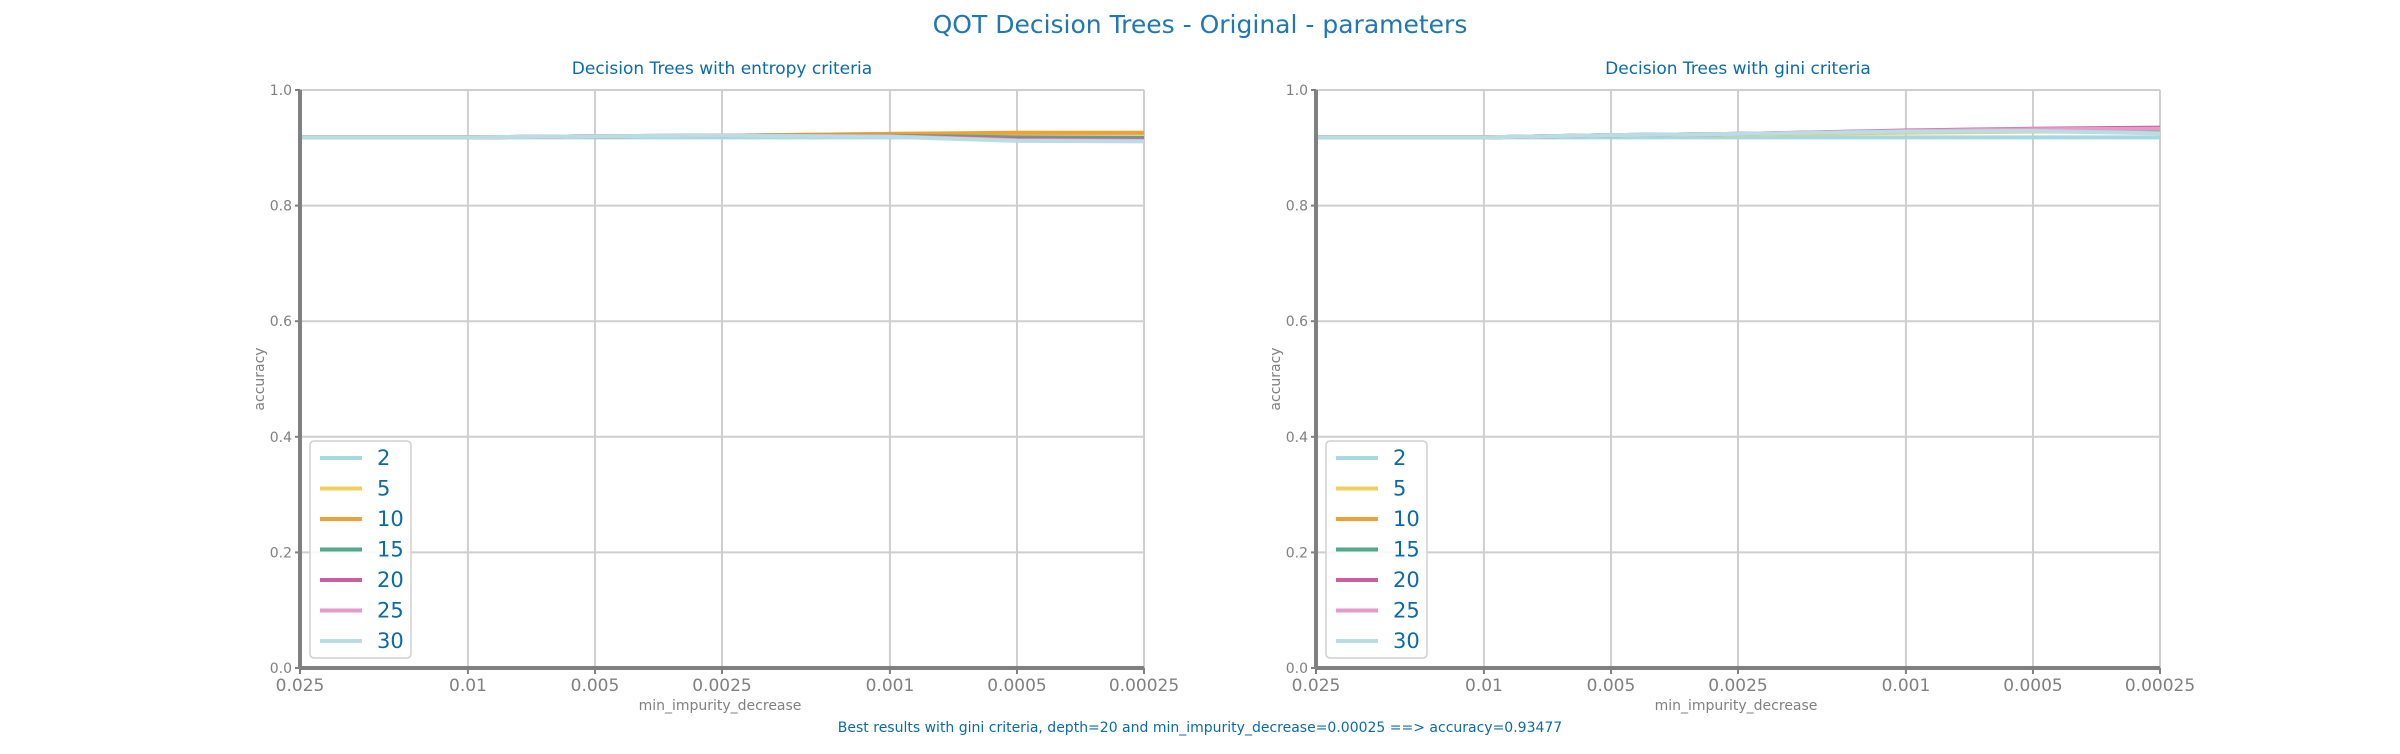 The width and height of the screenshot is (2400, 754). What do you see at coordinates (722, 69) in the screenshot?
I see `panel-title: Decision Trees with entropy criteria` at bounding box center [722, 69].